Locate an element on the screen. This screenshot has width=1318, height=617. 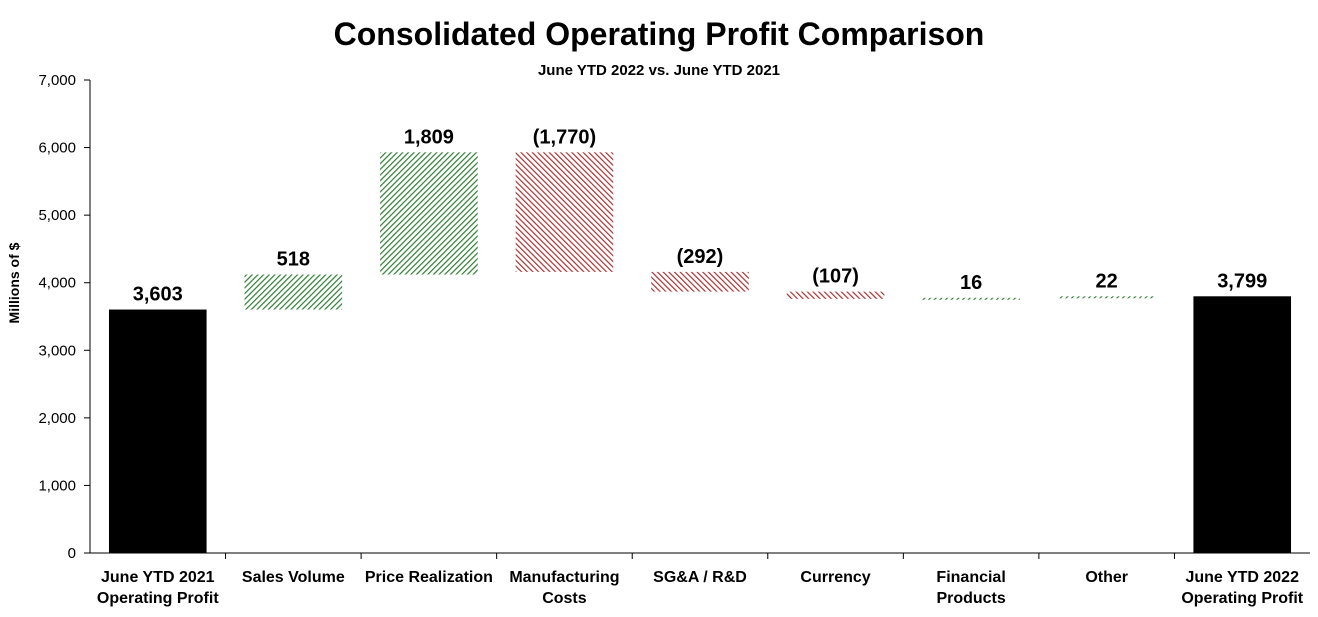
y-axis-ticks: 0 1,000 2,000 3,000 4,000 5,000 6,000 7,000 is located at coordinates (64, 317).